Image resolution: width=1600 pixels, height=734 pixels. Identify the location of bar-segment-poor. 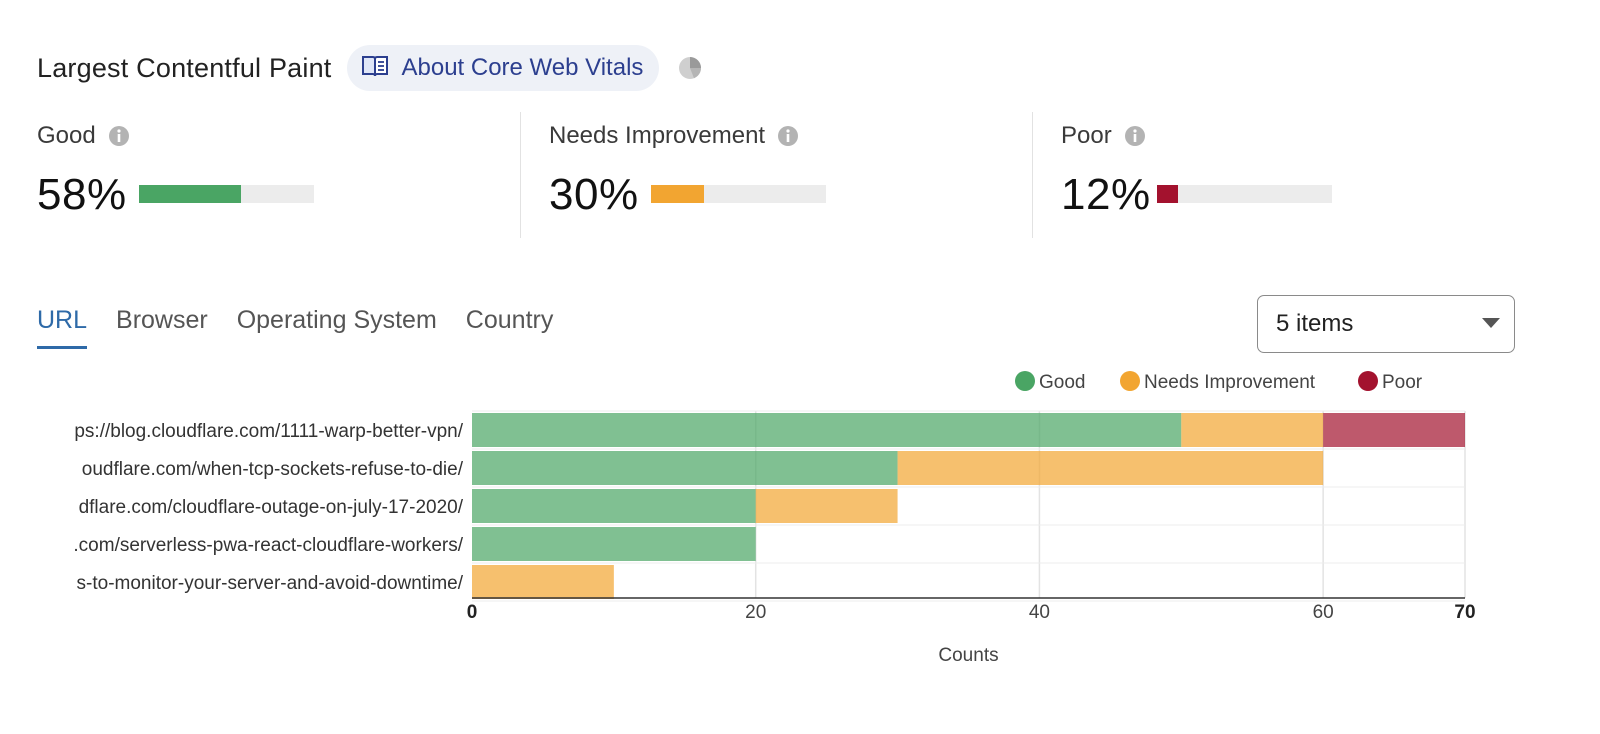
(1394, 430).